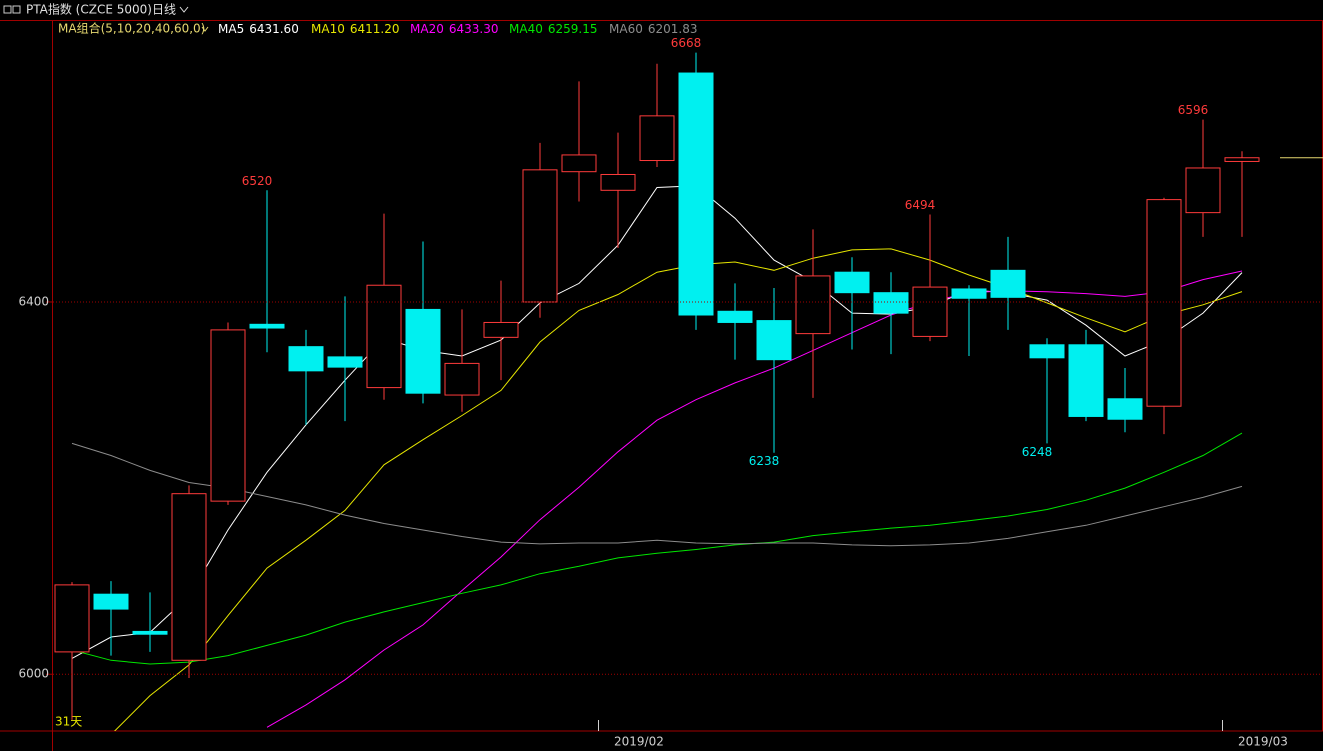  Describe the element at coordinates (33, 674) in the screenshot. I see `y-tick-label: 6000` at that location.